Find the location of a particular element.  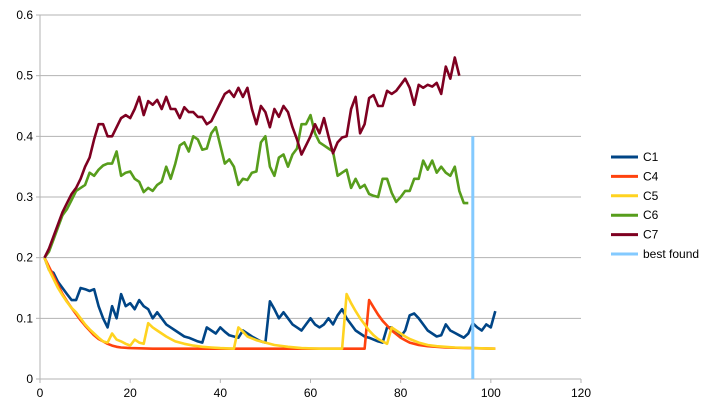

x-tick-label: 40 is located at coordinates (221, 393).